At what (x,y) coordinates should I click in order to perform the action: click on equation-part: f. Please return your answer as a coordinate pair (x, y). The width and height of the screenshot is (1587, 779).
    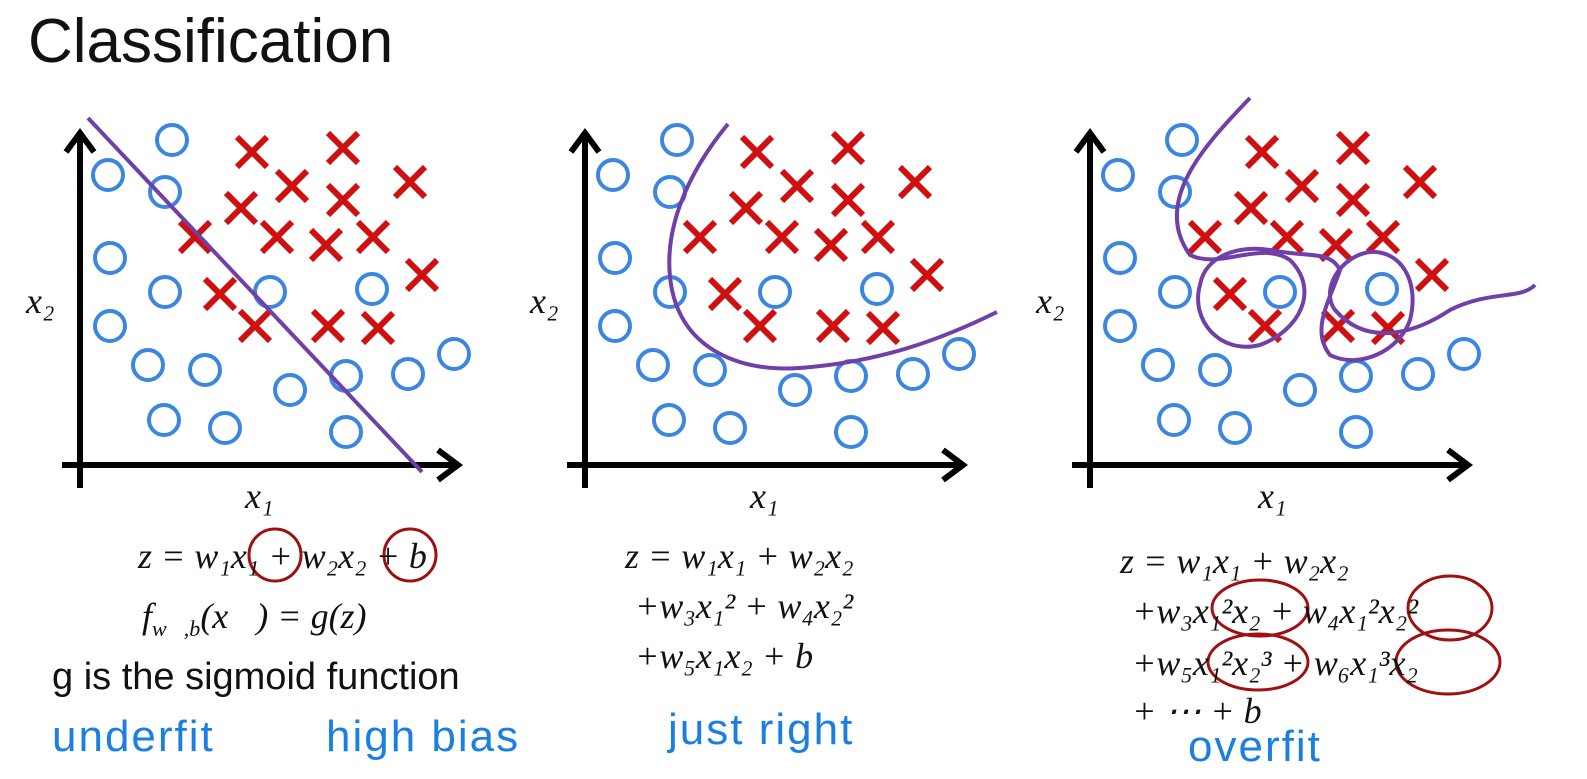
    Looking at the image, I should click on (147, 616).